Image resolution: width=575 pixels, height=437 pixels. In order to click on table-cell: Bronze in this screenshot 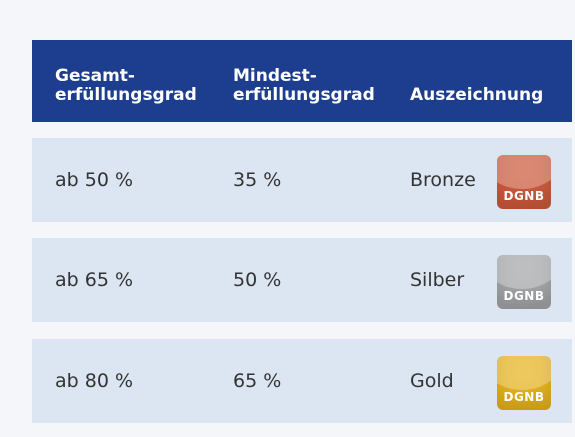, I will do `click(443, 180)`.